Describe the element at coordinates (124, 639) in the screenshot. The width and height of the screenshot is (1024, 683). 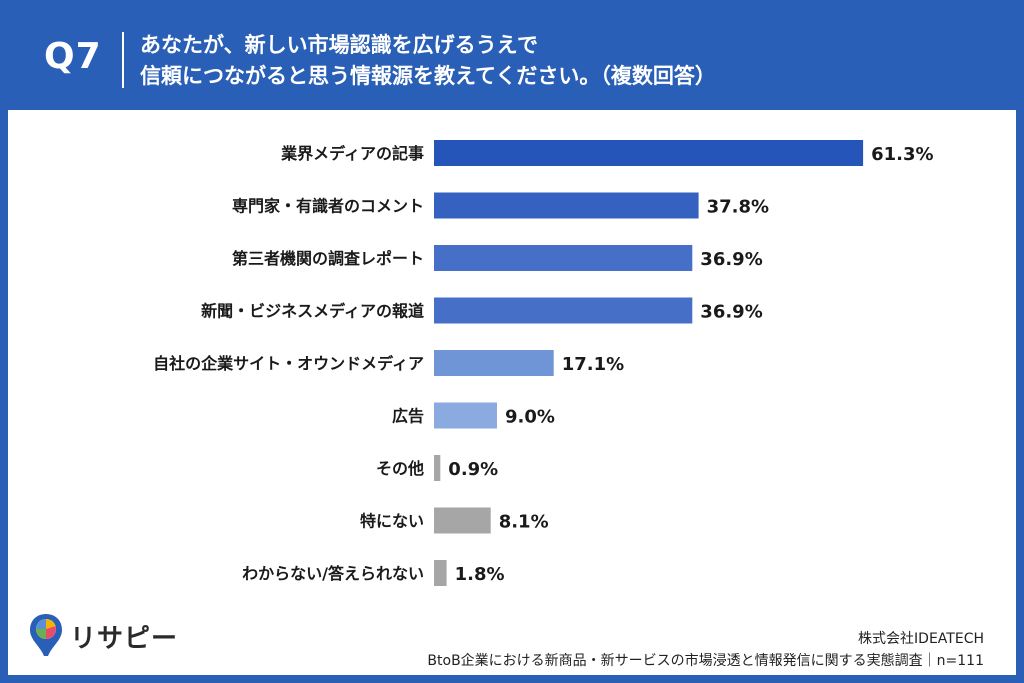
I see `brand-logo-text: リサピー` at that location.